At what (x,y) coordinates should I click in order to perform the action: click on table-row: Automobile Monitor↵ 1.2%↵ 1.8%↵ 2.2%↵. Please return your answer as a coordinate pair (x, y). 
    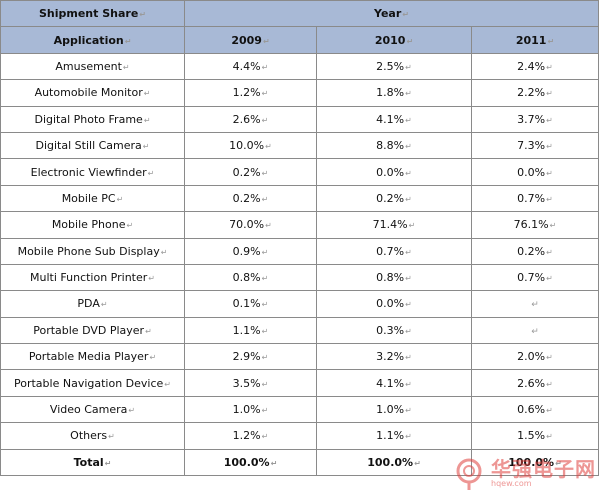
    Looking at the image, I should click on (299, 93).